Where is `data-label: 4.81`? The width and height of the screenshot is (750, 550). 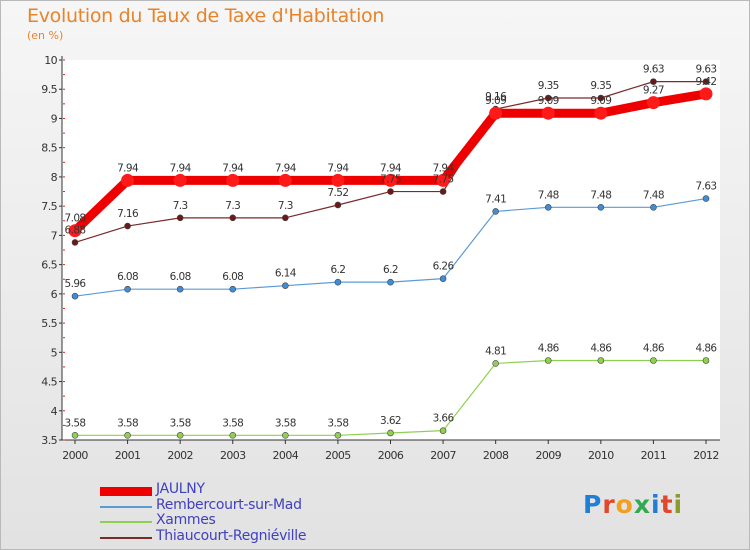 data-label: 4.81 is located at coordinates (495, 351).